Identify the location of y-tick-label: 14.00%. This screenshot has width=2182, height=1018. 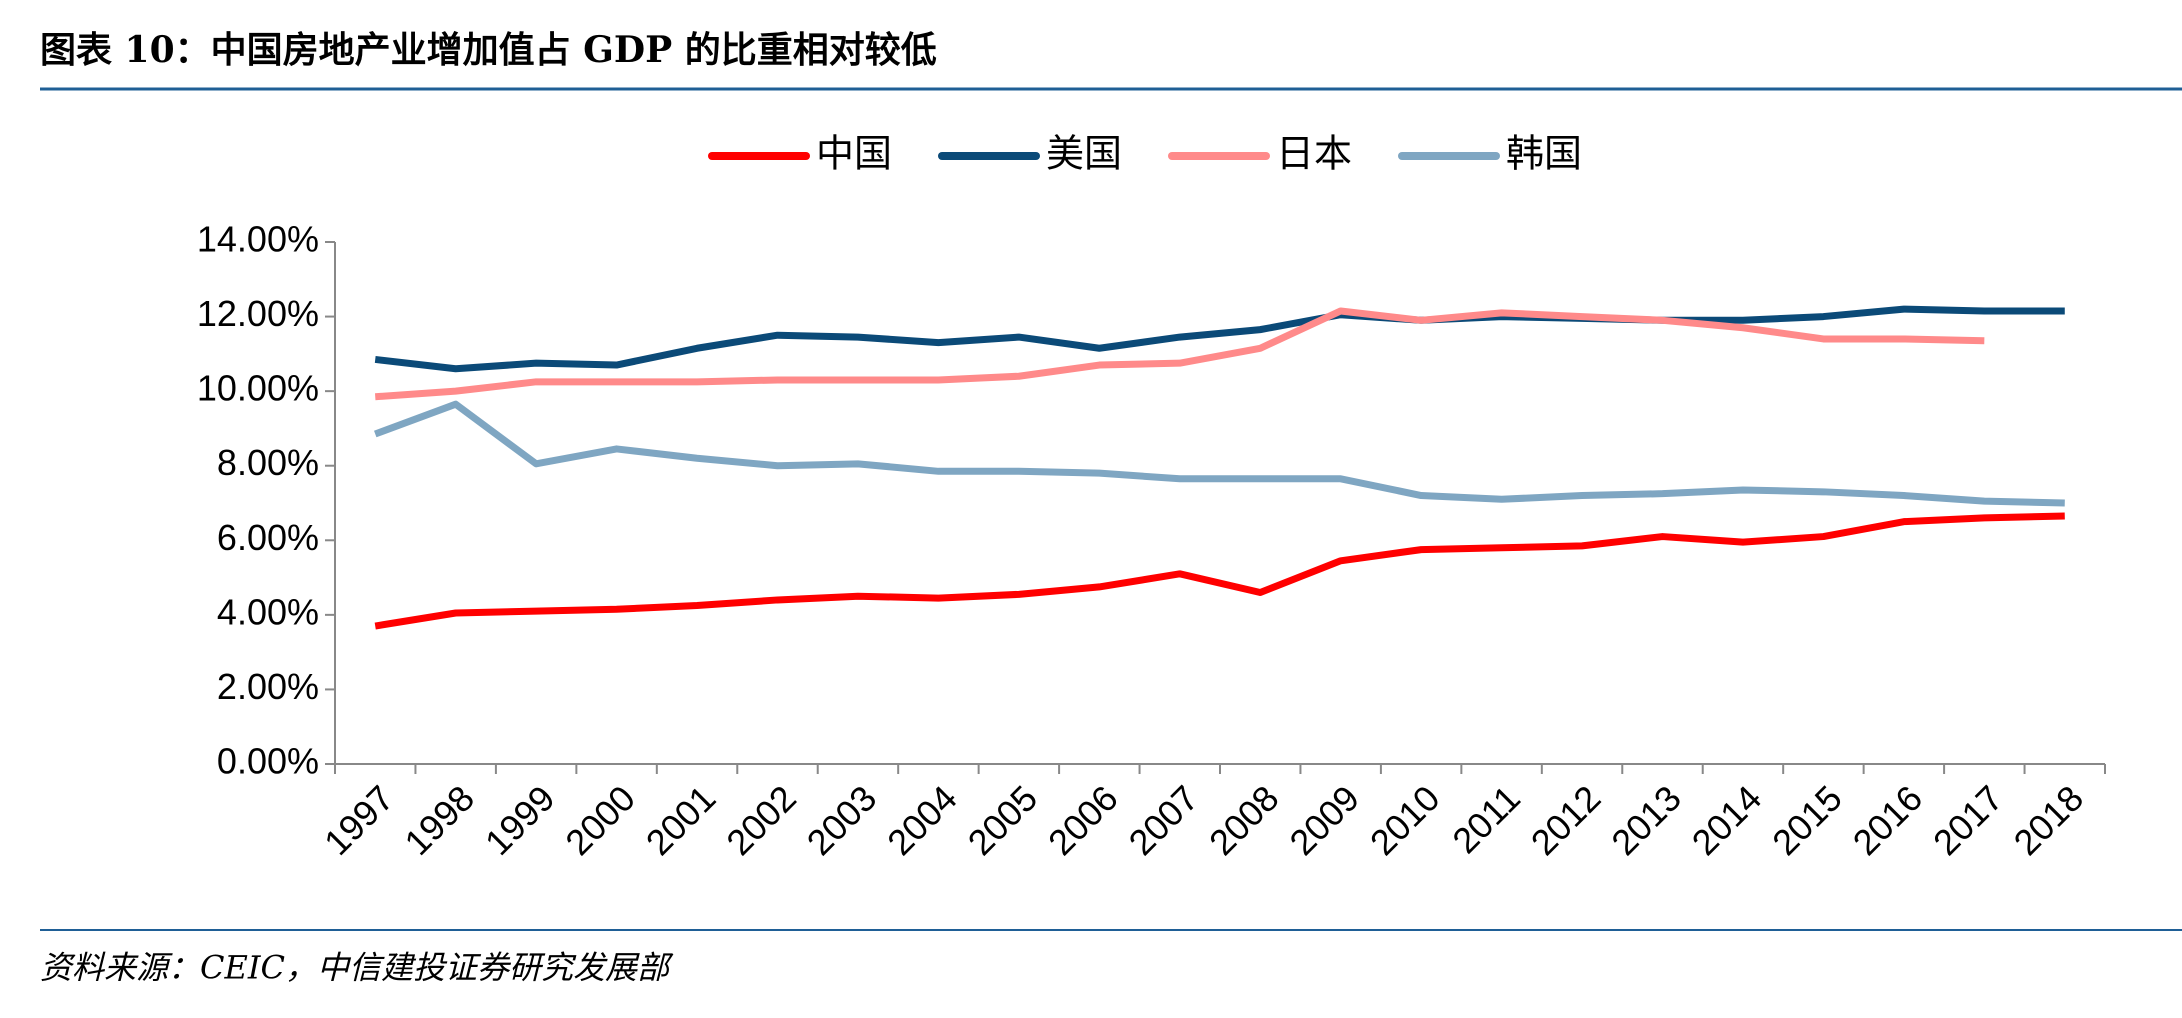
(258, 239).